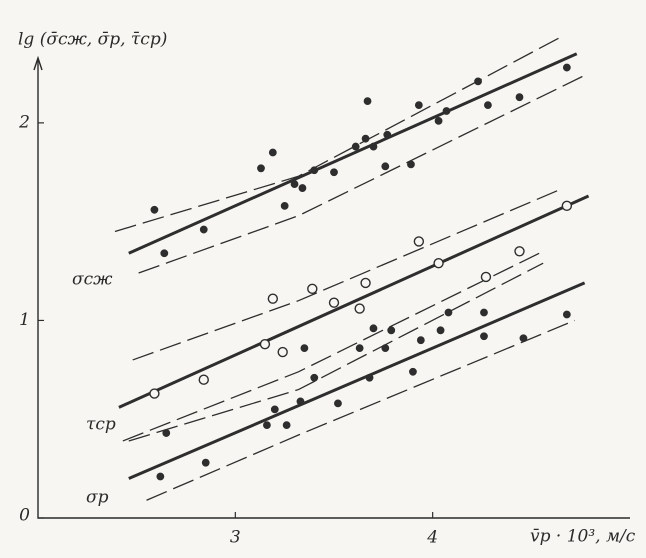 The height and width of the screenshot is (558, 646). Describe the element at coordinates (24, 122) in the screenshot. I see `y-tick-label: 2` at that location.